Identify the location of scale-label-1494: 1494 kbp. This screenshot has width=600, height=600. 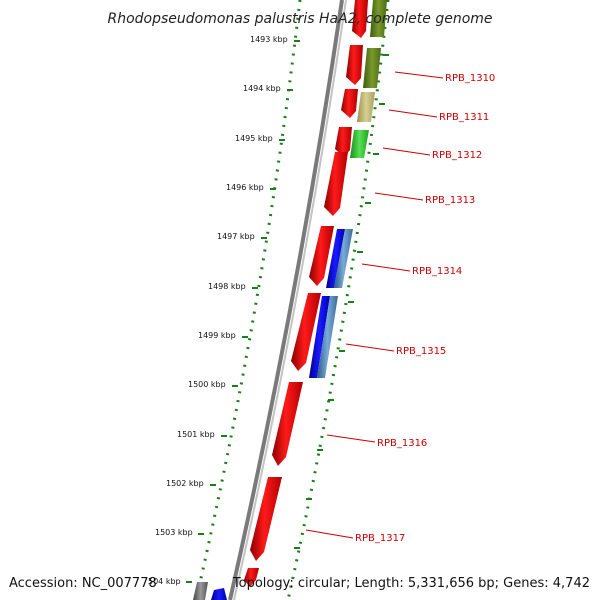
(262, 88).